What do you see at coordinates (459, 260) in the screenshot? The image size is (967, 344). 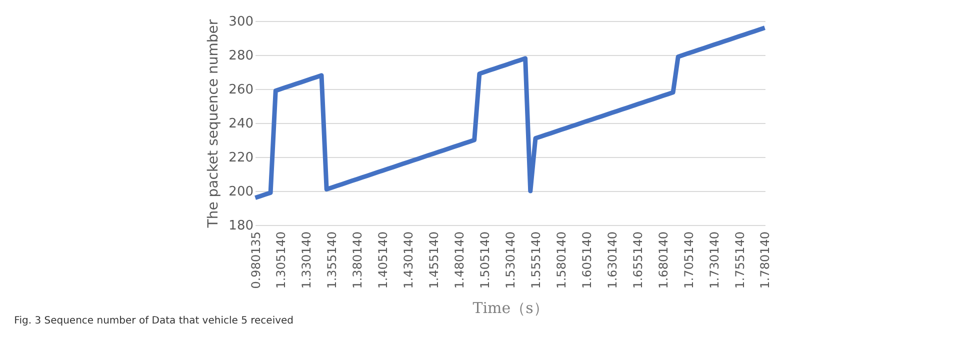 I see `x-tick-label: 1.480140` at bounding box center [459, 260].